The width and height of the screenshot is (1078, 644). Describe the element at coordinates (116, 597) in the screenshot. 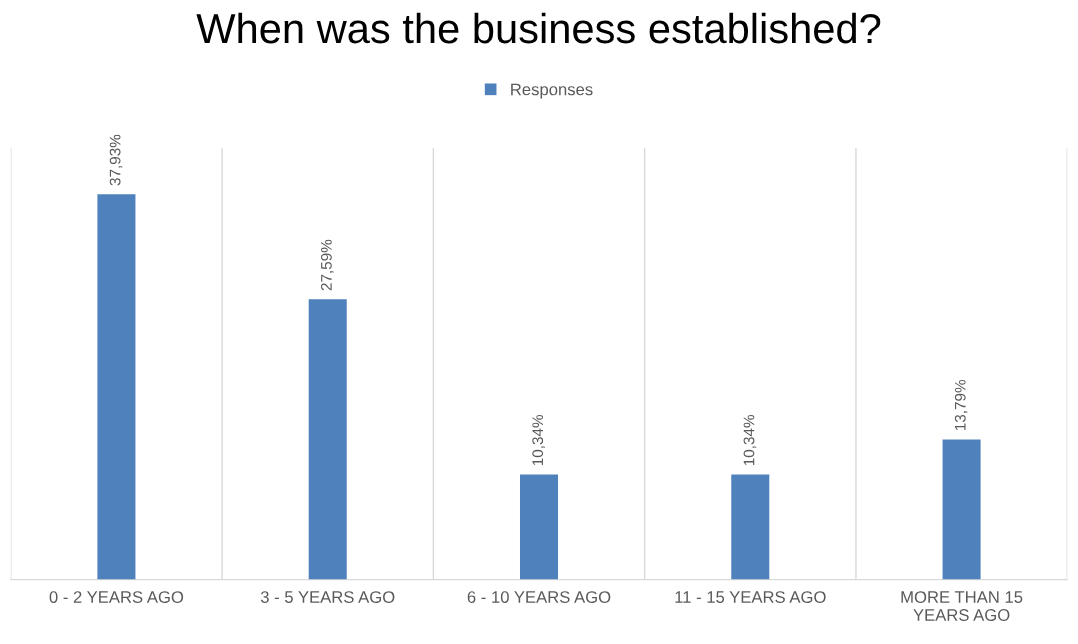

I see `x-tick-label: 0 - 2 YEARS AGO` at that location.